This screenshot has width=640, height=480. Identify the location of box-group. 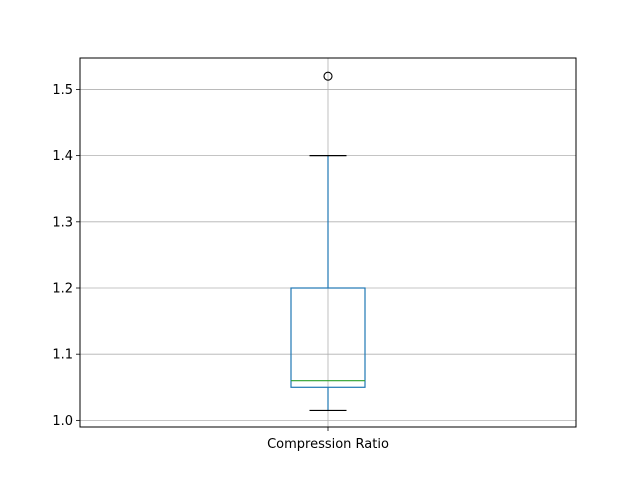
(328, 241).